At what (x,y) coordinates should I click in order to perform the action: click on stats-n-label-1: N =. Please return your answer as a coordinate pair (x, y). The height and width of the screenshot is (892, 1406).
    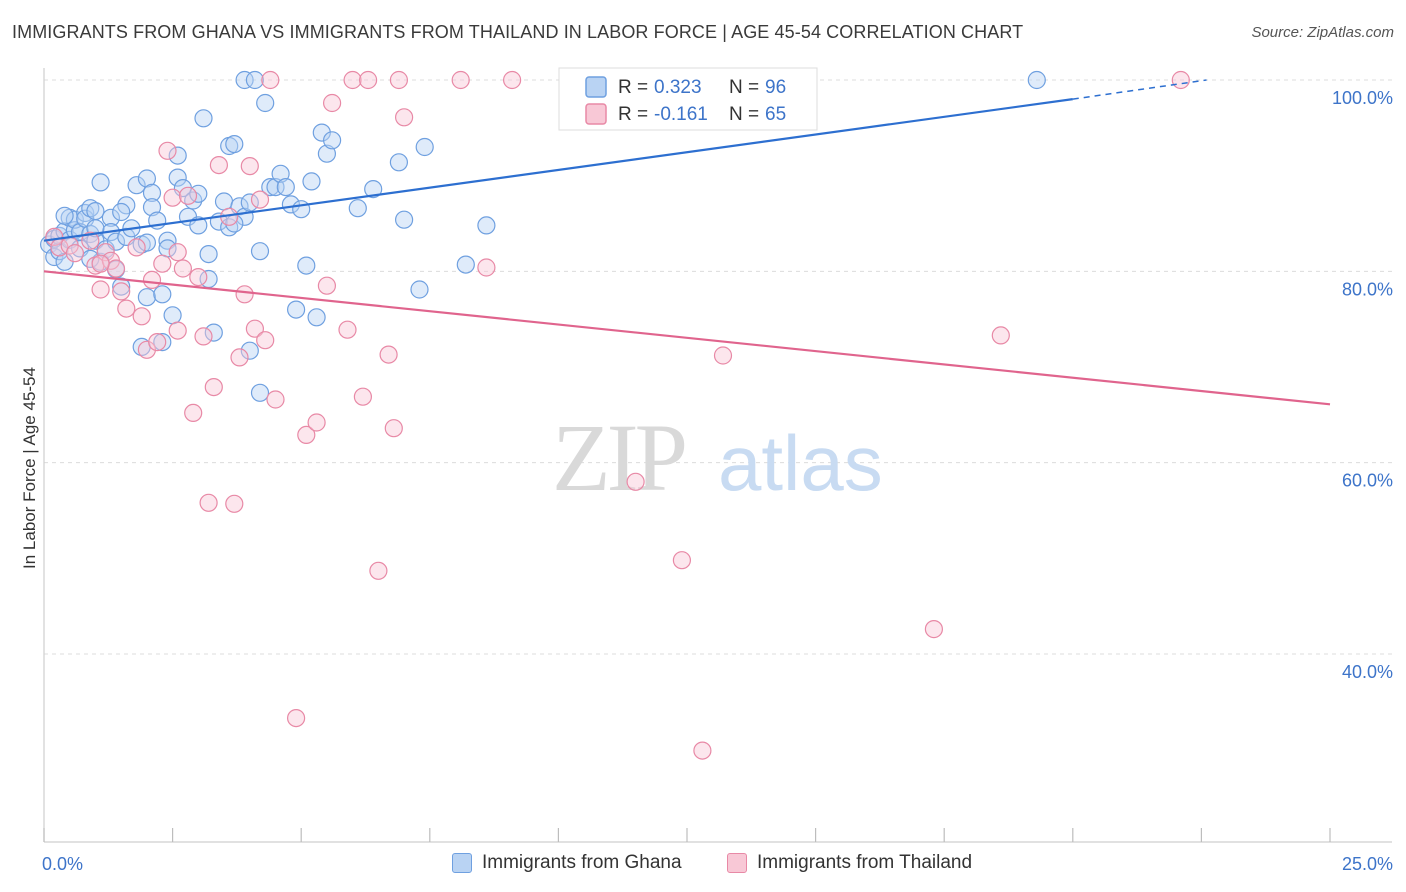
    Looking at the image, I should click on (744, 114).